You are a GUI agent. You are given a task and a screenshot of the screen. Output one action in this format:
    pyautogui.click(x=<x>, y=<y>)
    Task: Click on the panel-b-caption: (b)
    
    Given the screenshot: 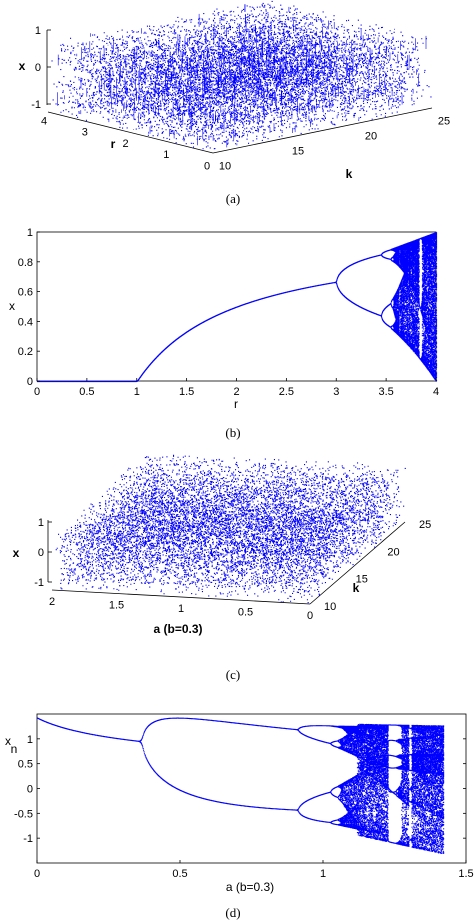 What is the action you would take?
    pyautogui.click(x=232, y=432)
    